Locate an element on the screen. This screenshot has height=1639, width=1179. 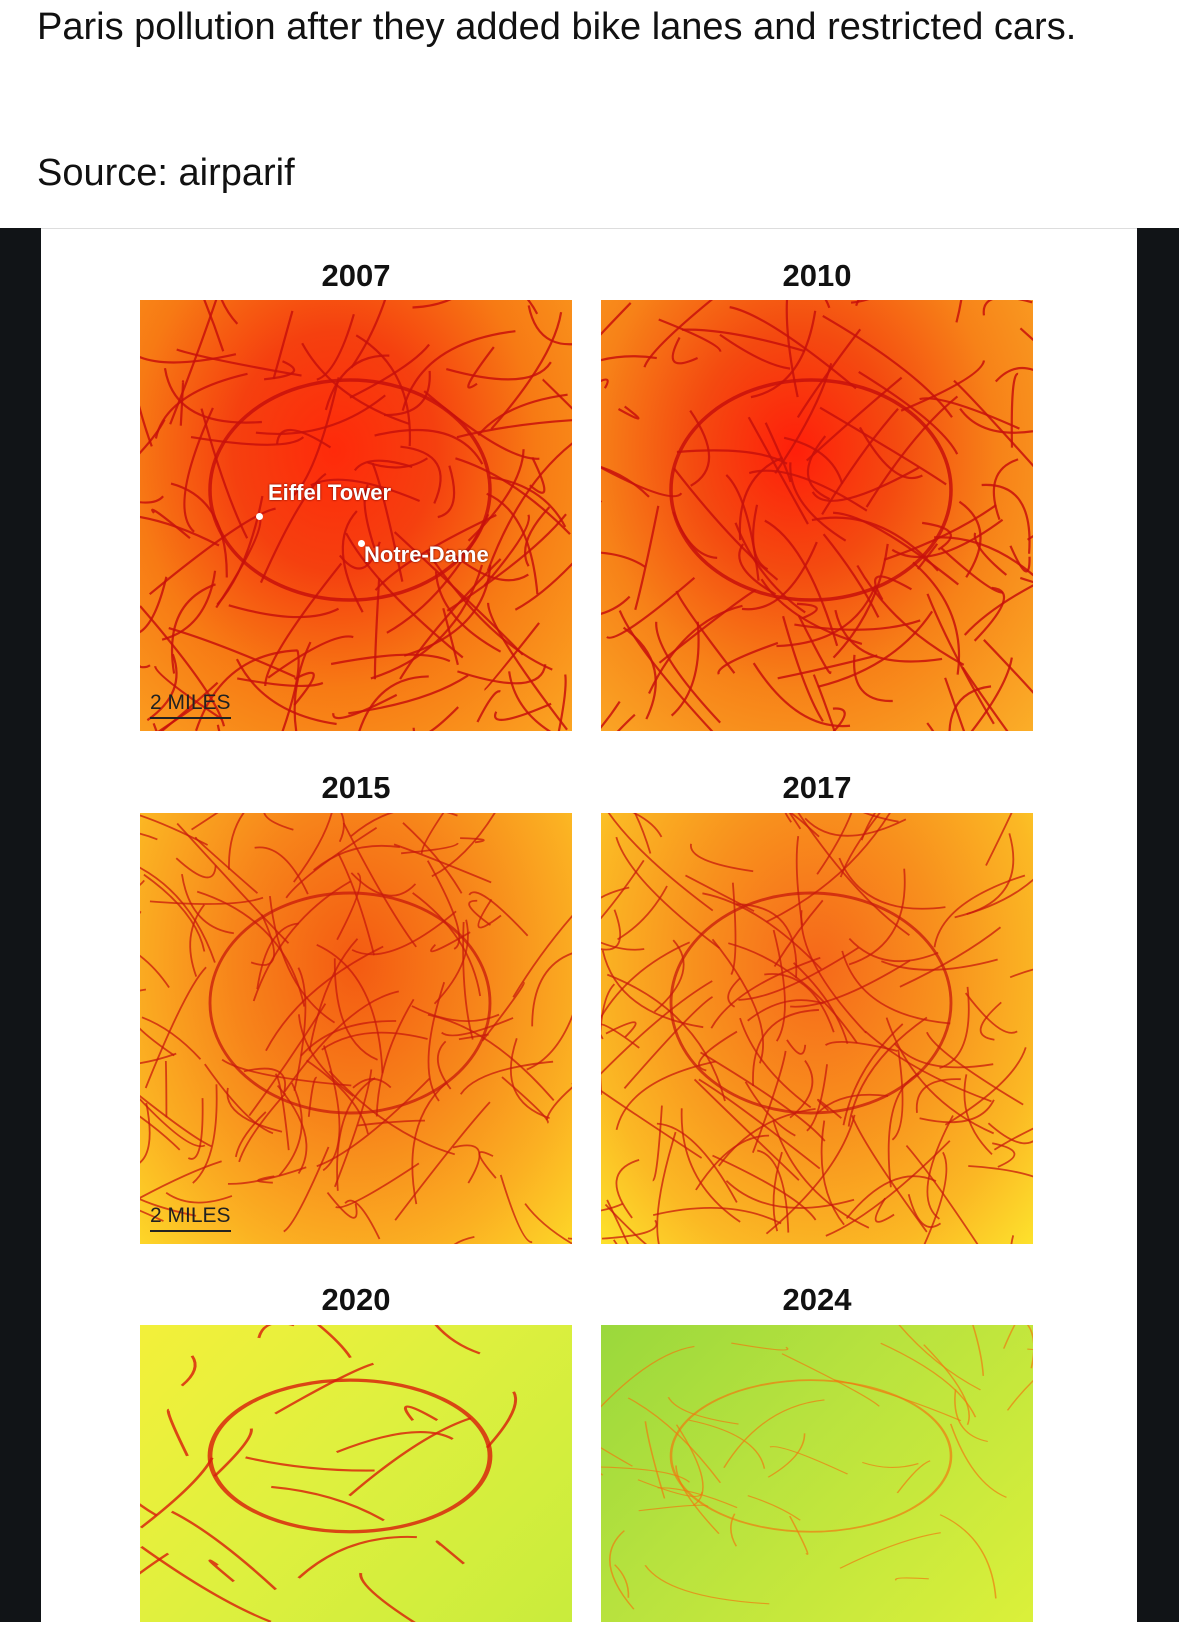
year-label-2017: 2017 is located at coordinates (817, 787).